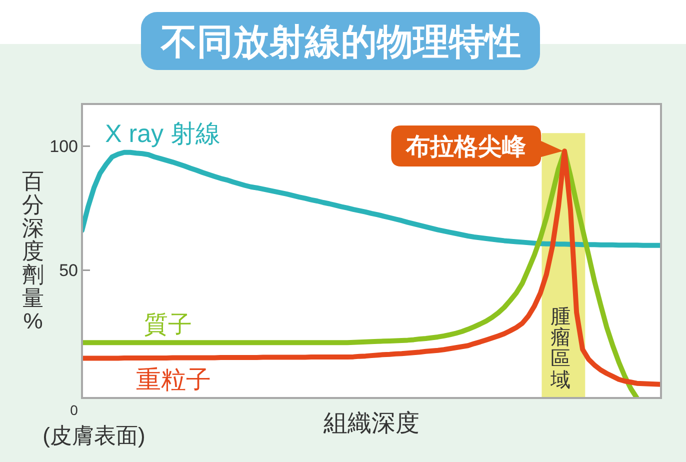 This screenshot has width=686, height=462. Describe the element at coordinates (466, 147) in the screenshot. I see `annotation: 布拉格尖峰` at that location.